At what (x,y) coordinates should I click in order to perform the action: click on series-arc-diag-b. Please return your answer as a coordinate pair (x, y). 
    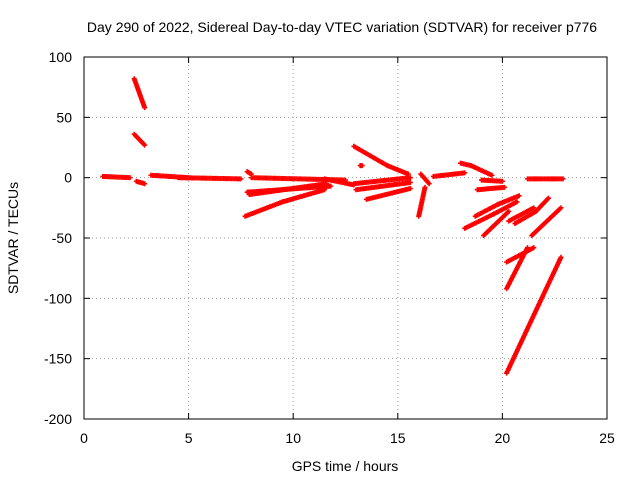
    Looking at the image, I should click on (497, 206).